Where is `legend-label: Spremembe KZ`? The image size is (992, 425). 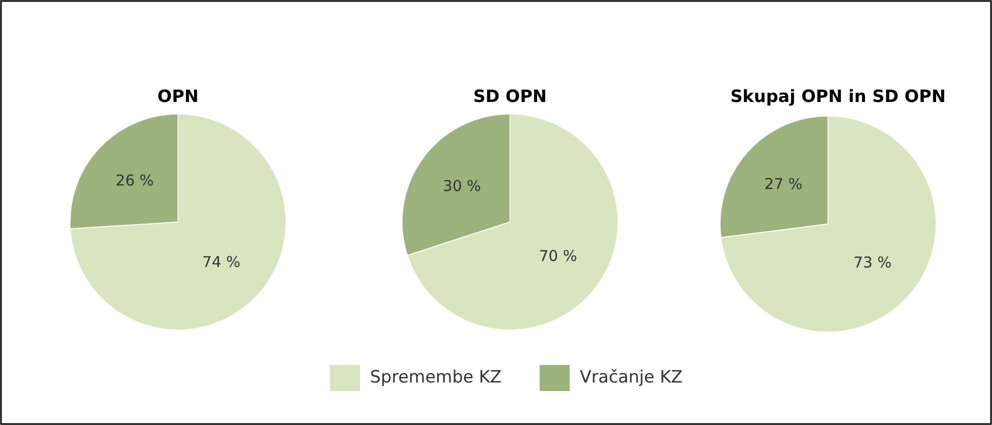 legend-label: Spremembe KZ is located at coordinates (436, 378).